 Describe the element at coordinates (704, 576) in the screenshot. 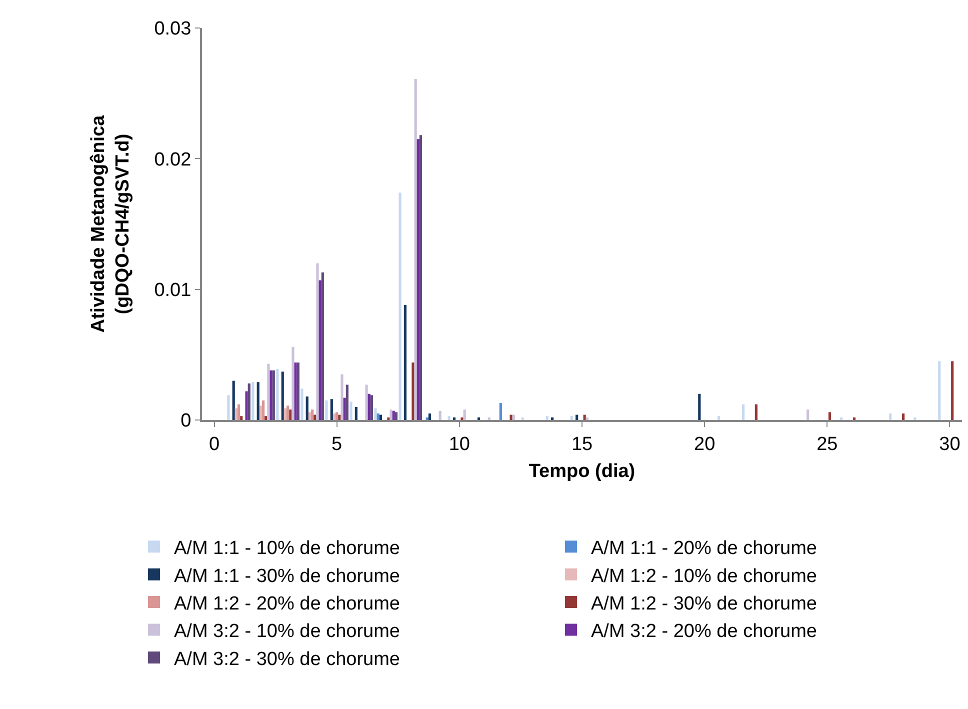

I see `legend-label: A/M 1:2 - 10% de chorume` at that location.